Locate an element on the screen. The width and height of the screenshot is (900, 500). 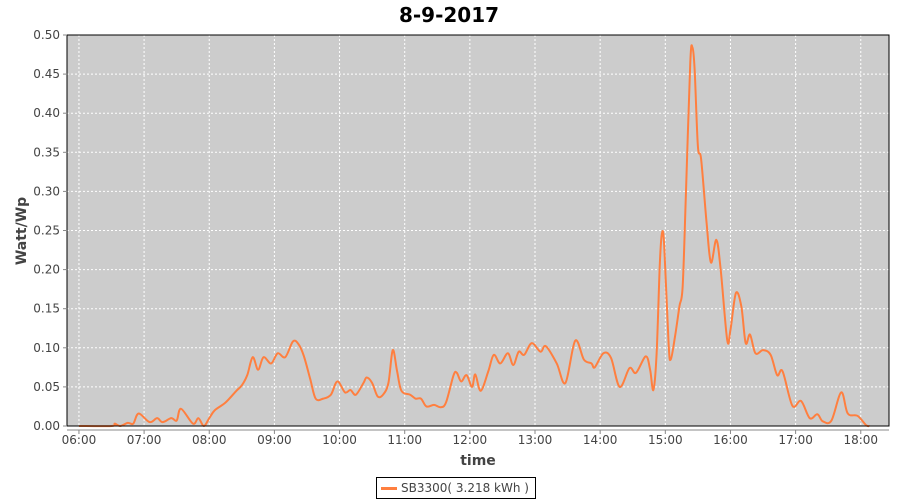
legend-swatch is located at coordinates (389, 488).